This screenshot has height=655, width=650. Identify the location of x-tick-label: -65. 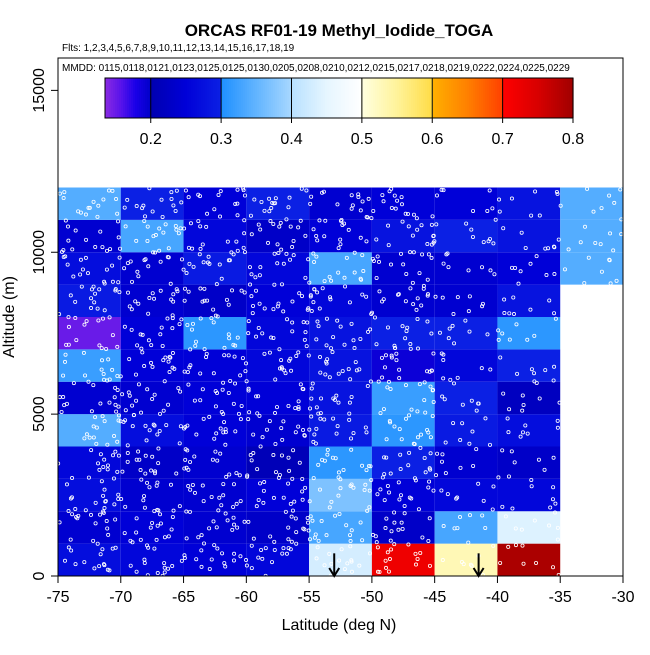
(183, 597).